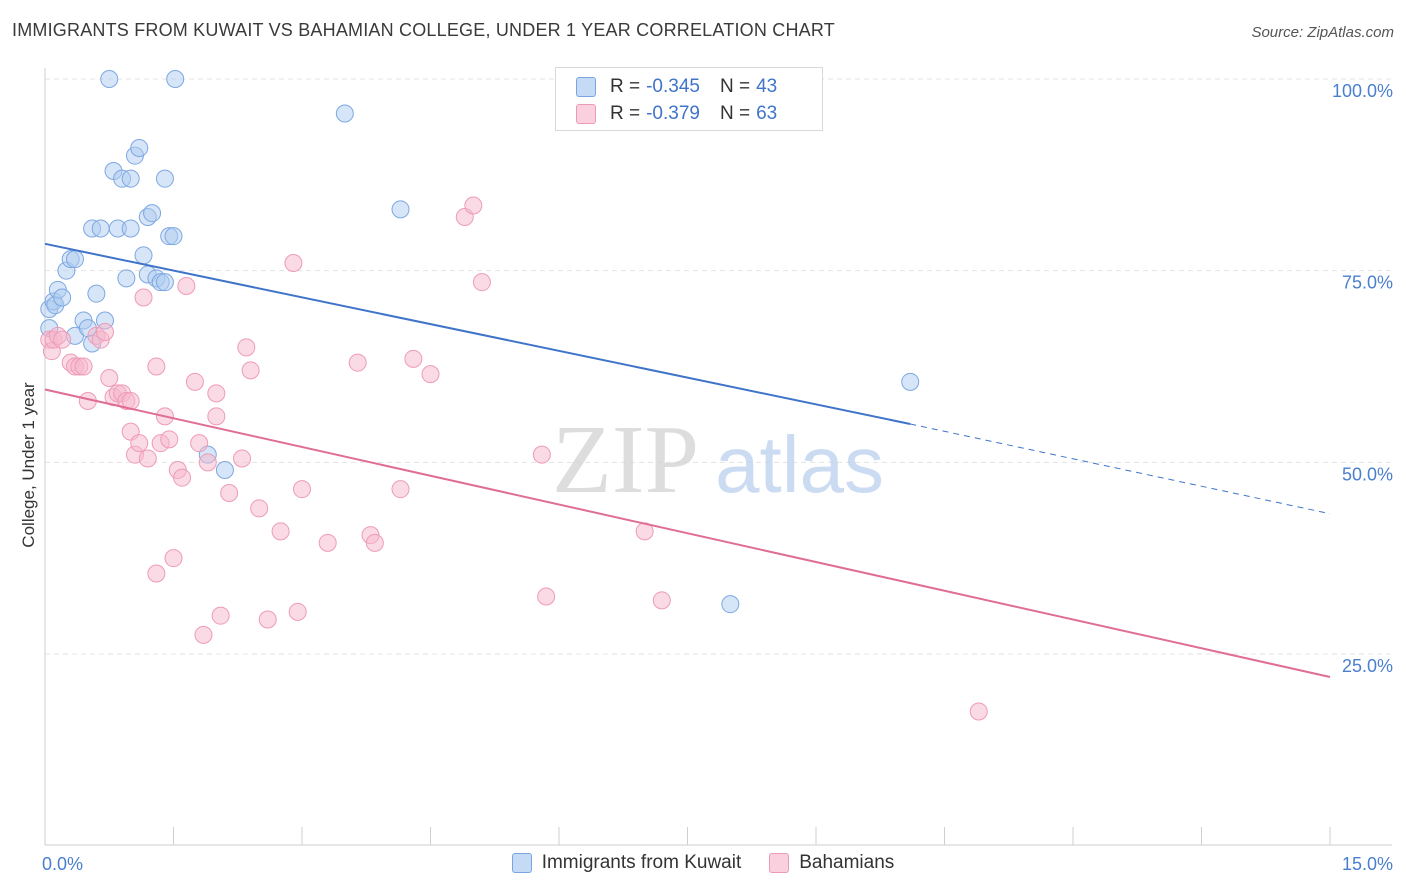  Describe the element at coordinates (1367, 283) in the screenshot. I see `y-tick-label: 75.0%` at that location.